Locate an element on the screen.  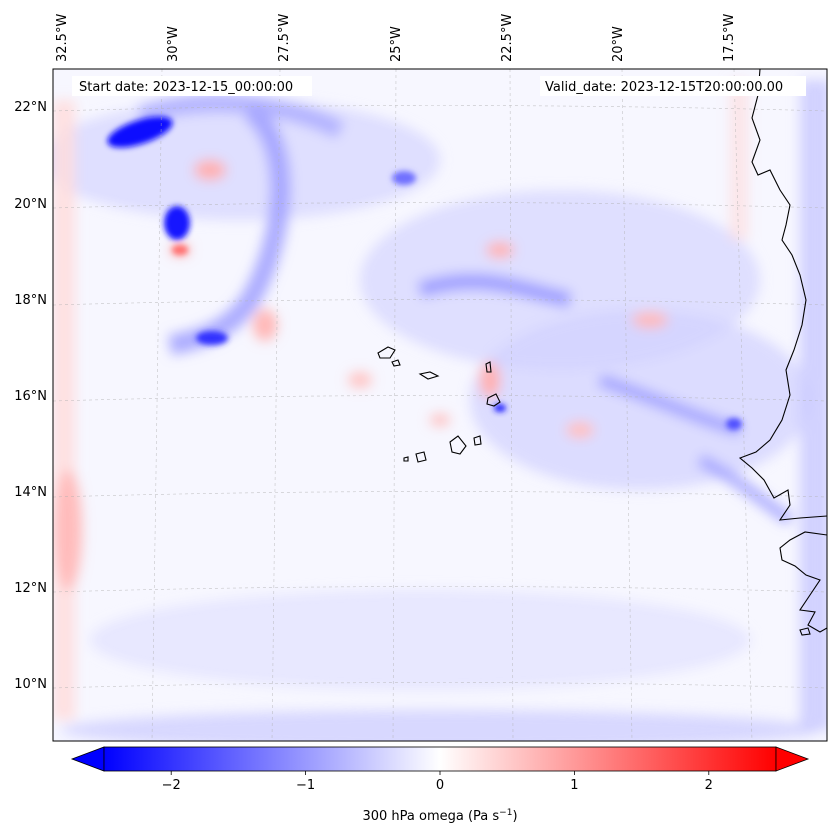
colorbar-tick-label: 0 is located at coordinates (440, 785).